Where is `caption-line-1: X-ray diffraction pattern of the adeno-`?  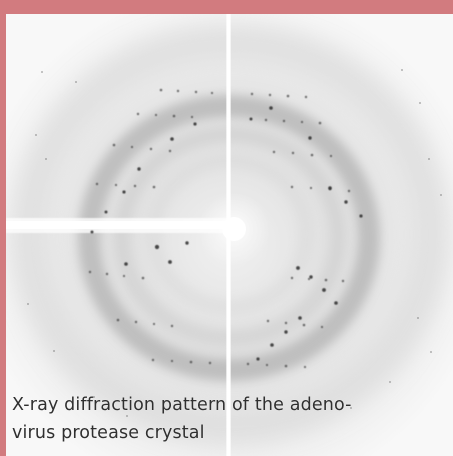 caption-line-1: X-ray diffraction pattern of the adeno- is located at coordinates (182, 405).